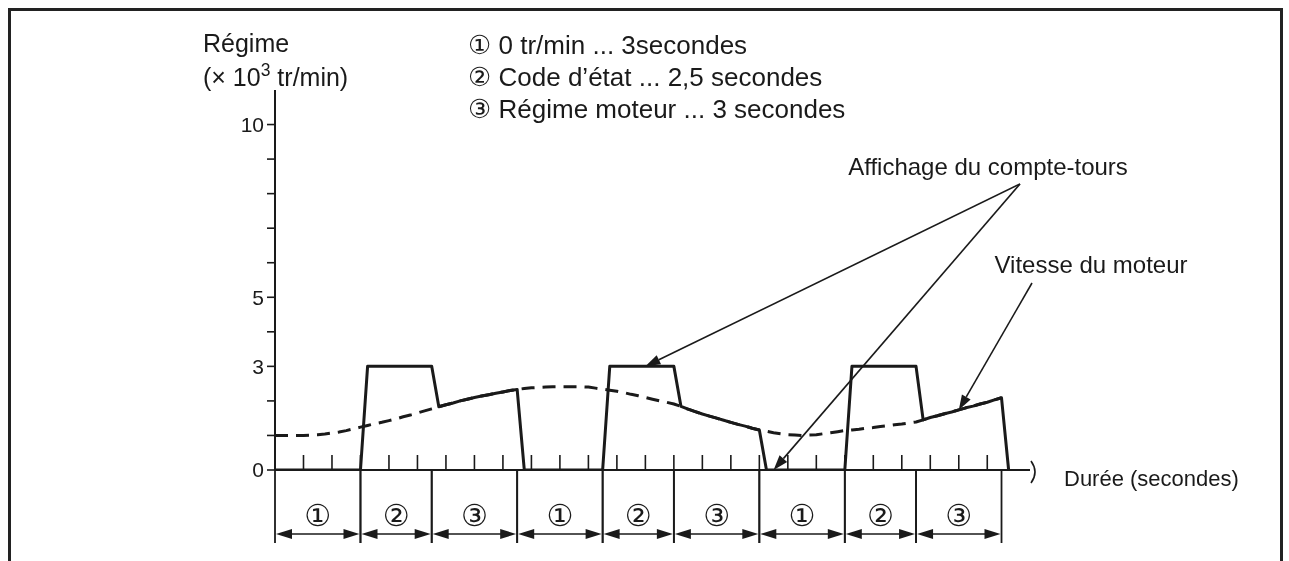 Image resolution: width=1289 pixels, height=561 pixels. Describe the element at coordinates (1151, 478) in the screenshot. I see `x-axis-title: Durée (secondes)` at that location.